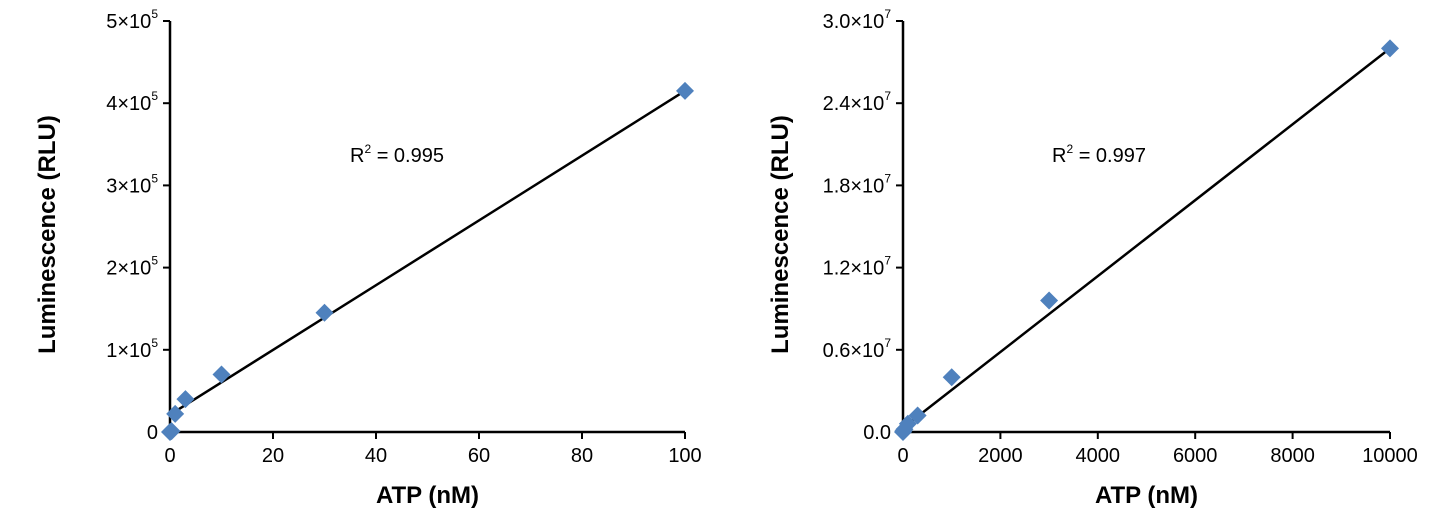 This screenshot has height=513, width=1435. I want to click on r-squared-value: = 0.995, so click(407, 156).